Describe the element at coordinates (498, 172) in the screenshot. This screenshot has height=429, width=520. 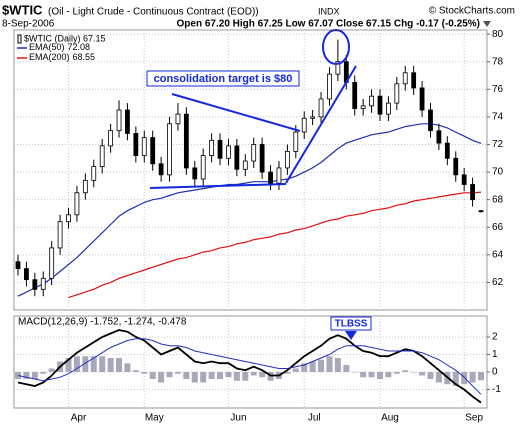
I see `y-tick-label: 70` at that location.